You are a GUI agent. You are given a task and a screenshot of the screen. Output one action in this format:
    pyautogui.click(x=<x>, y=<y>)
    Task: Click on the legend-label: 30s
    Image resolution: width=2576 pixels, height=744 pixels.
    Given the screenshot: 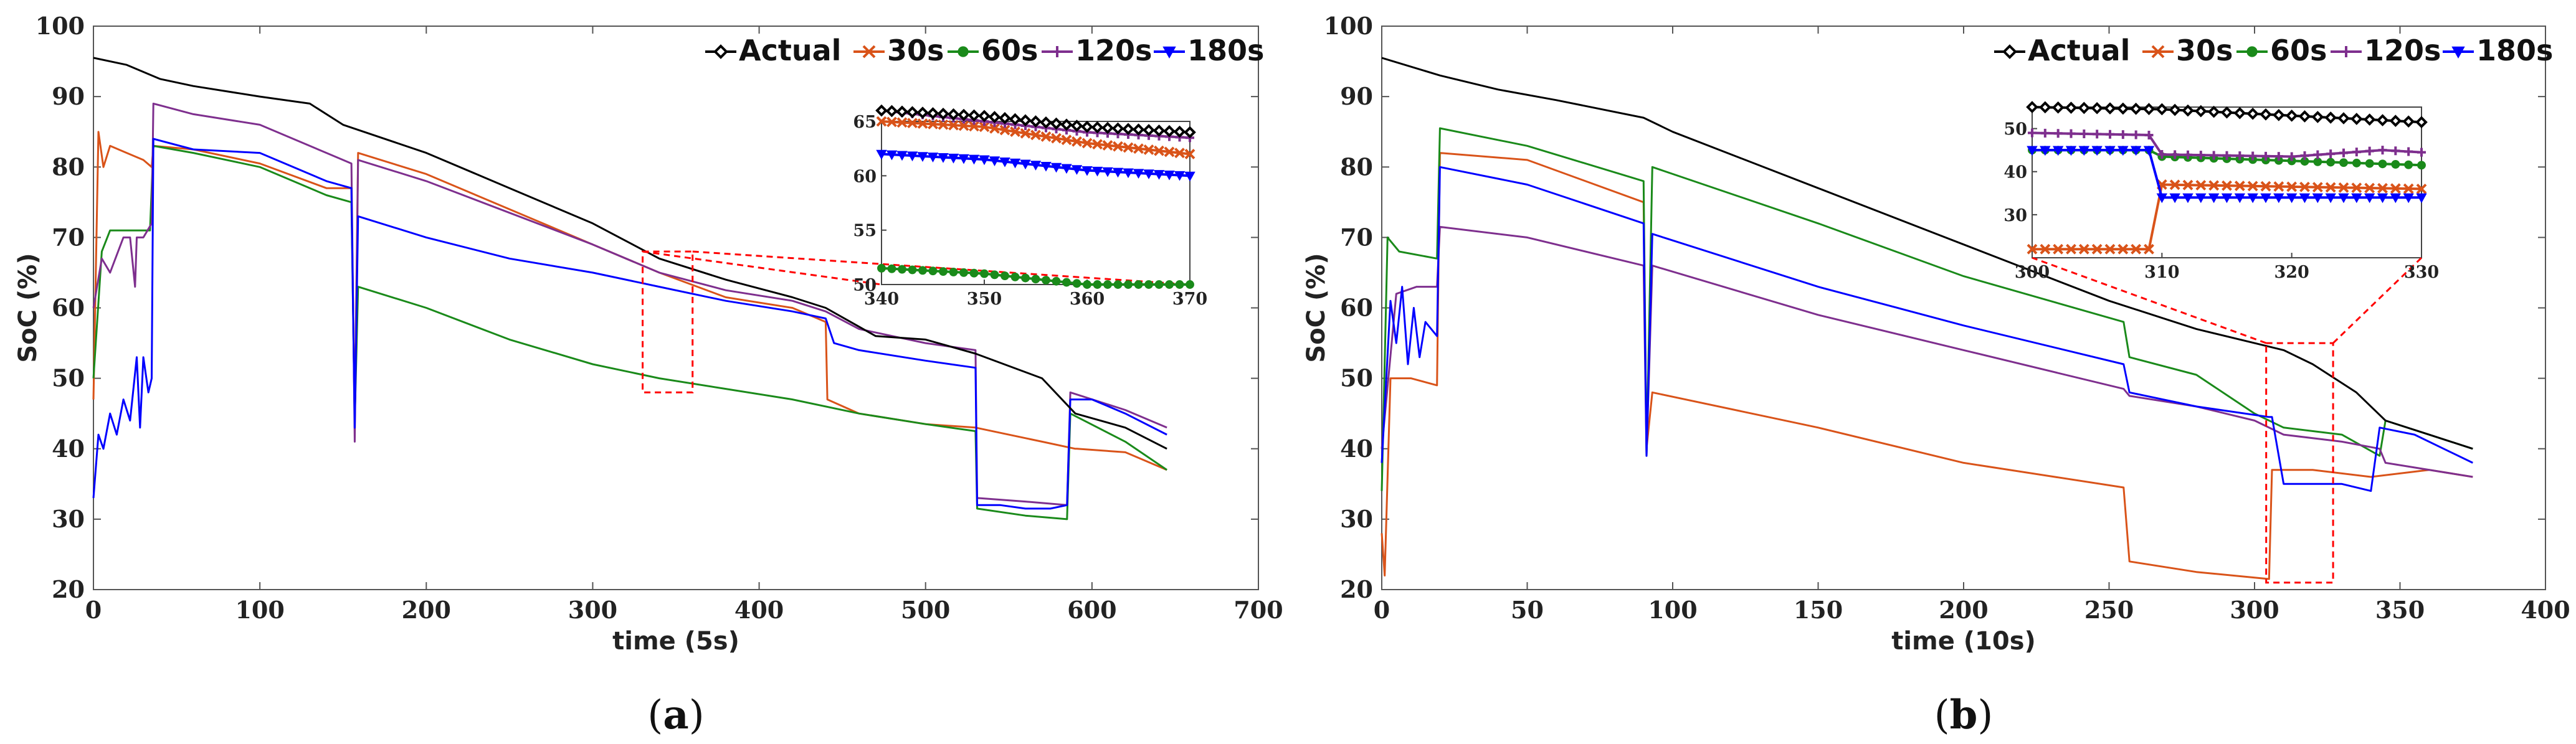 What is the action you would take?
    pyautogui.click(x=915, y=50)
    